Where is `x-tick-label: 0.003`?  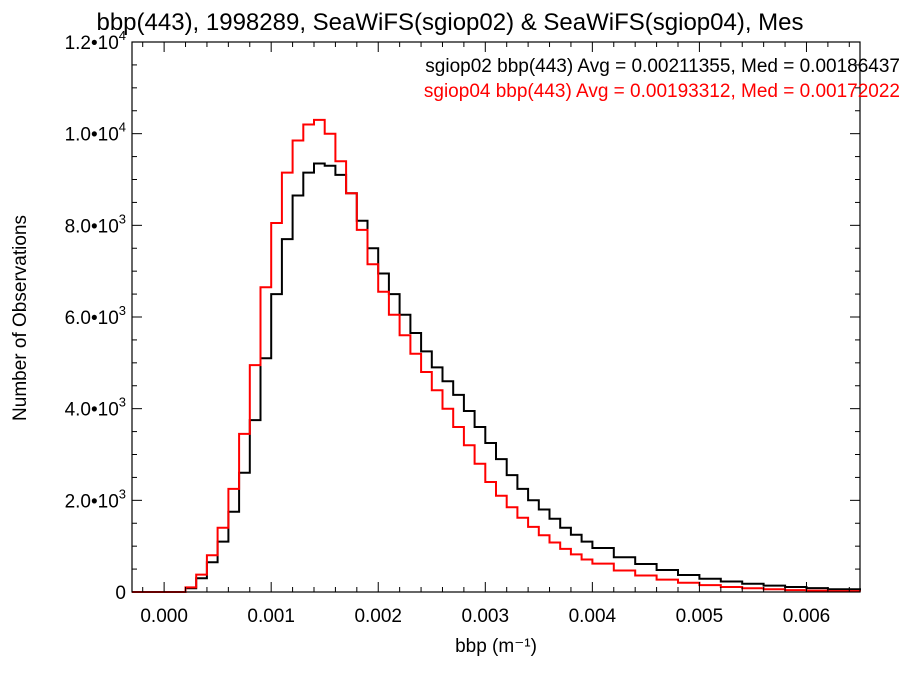 x-tick-label: 0.003 is located at coordinates (486, 616).